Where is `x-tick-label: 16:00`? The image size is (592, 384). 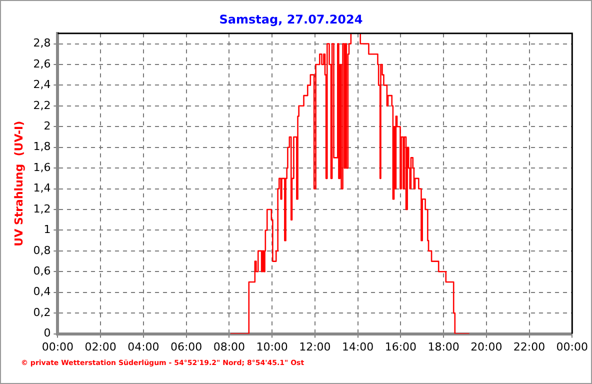
x-tick-label: 16:00 is located at coordinates (400, 347).